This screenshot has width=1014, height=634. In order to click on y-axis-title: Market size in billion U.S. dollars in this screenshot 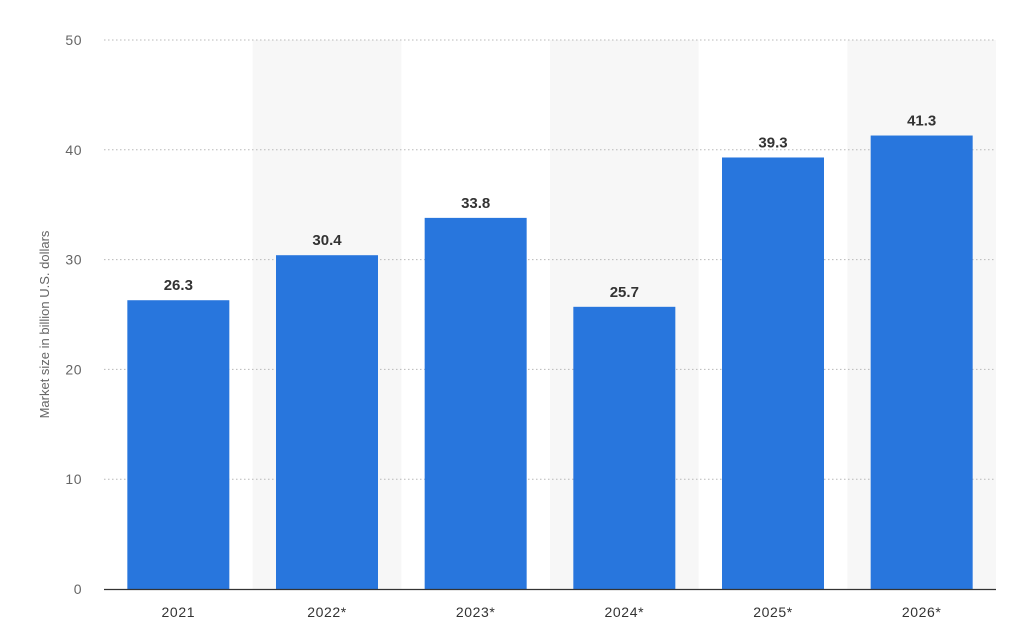, I will do `click(44, 324)`.